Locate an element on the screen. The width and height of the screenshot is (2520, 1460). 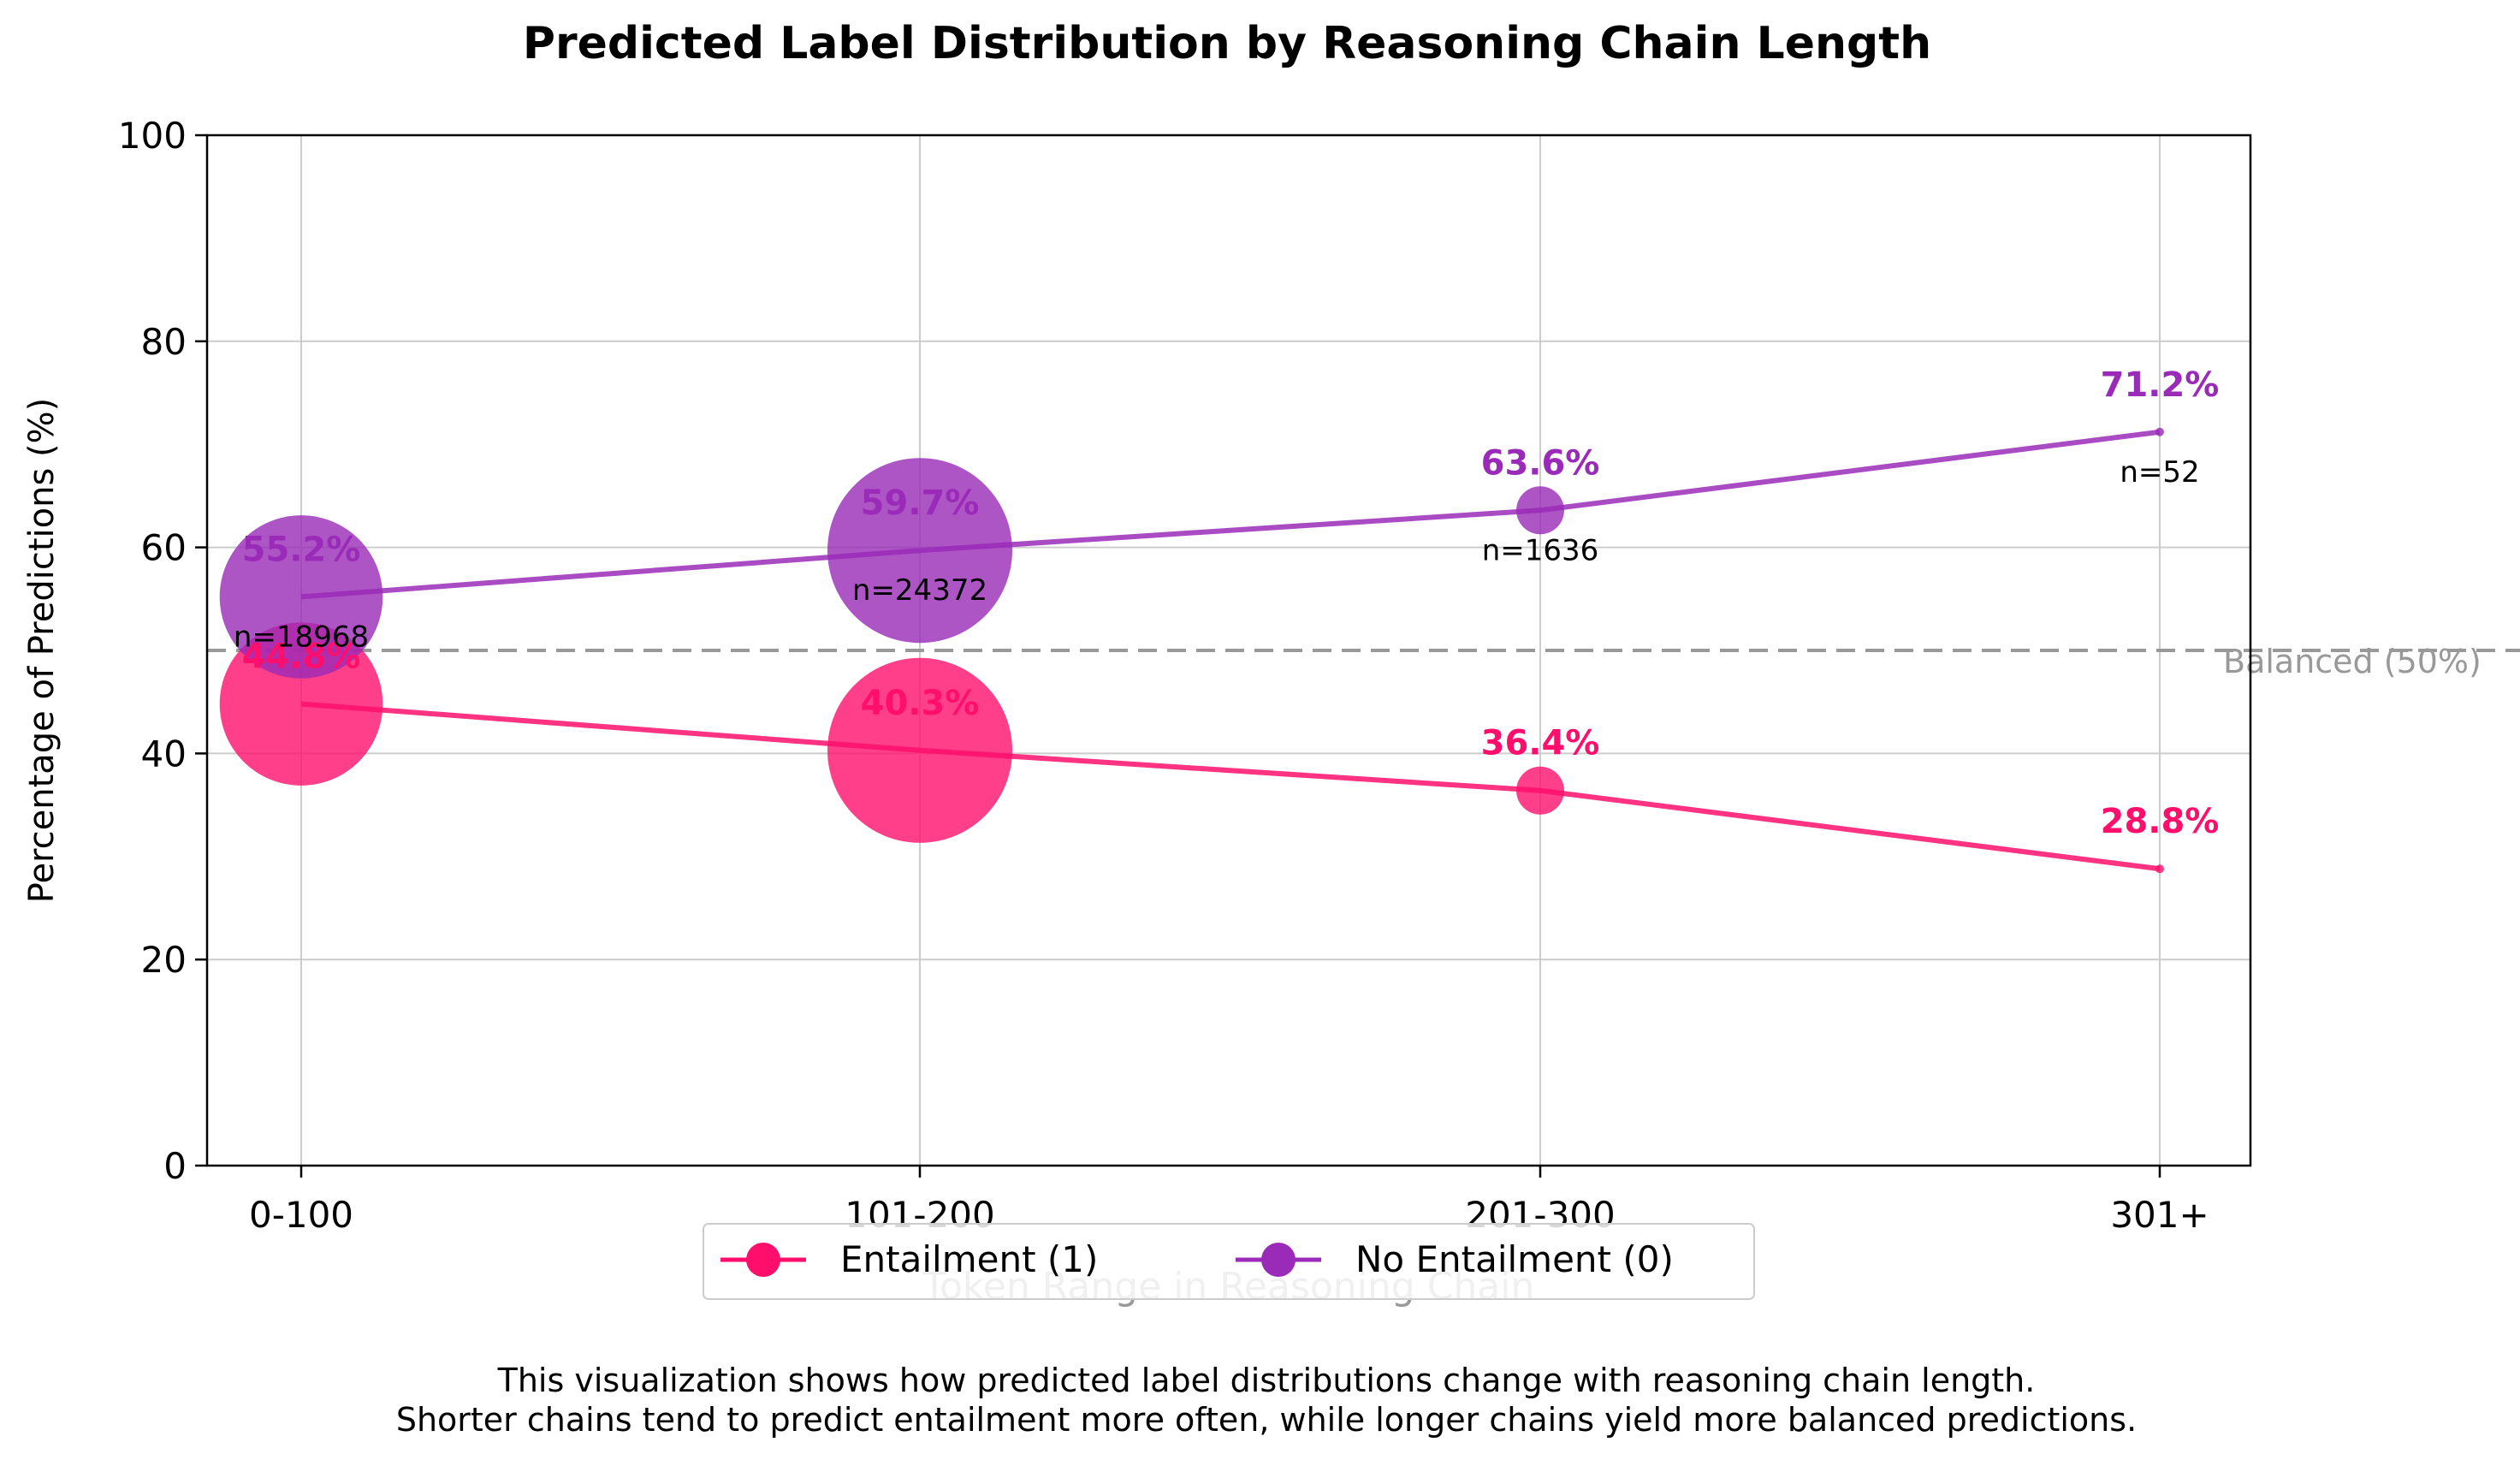
legend: Entailment (1) No Entailment (0) is located at coordinates (1229, 1261).